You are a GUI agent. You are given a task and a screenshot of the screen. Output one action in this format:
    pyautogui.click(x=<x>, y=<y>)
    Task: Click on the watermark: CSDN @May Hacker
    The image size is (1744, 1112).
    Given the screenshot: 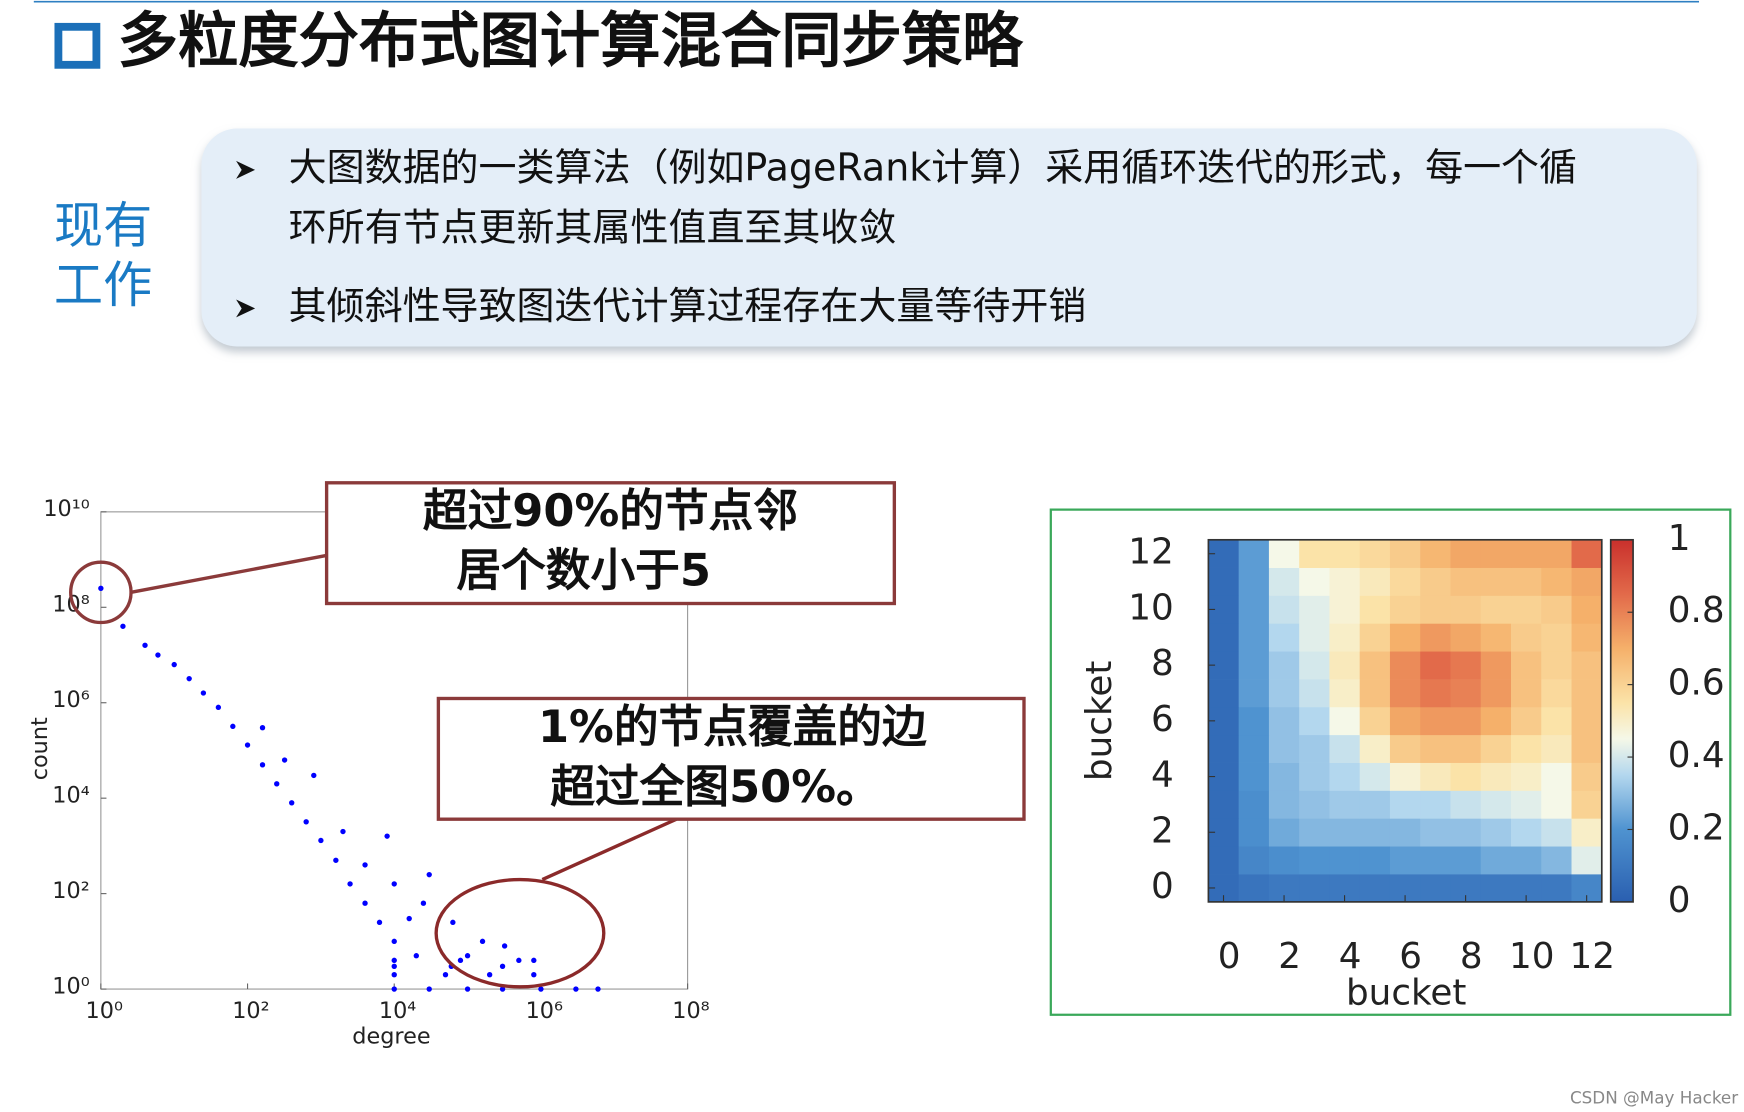 What is the action you would take?
    pyautogui.click(x=1654, y=1098)
    